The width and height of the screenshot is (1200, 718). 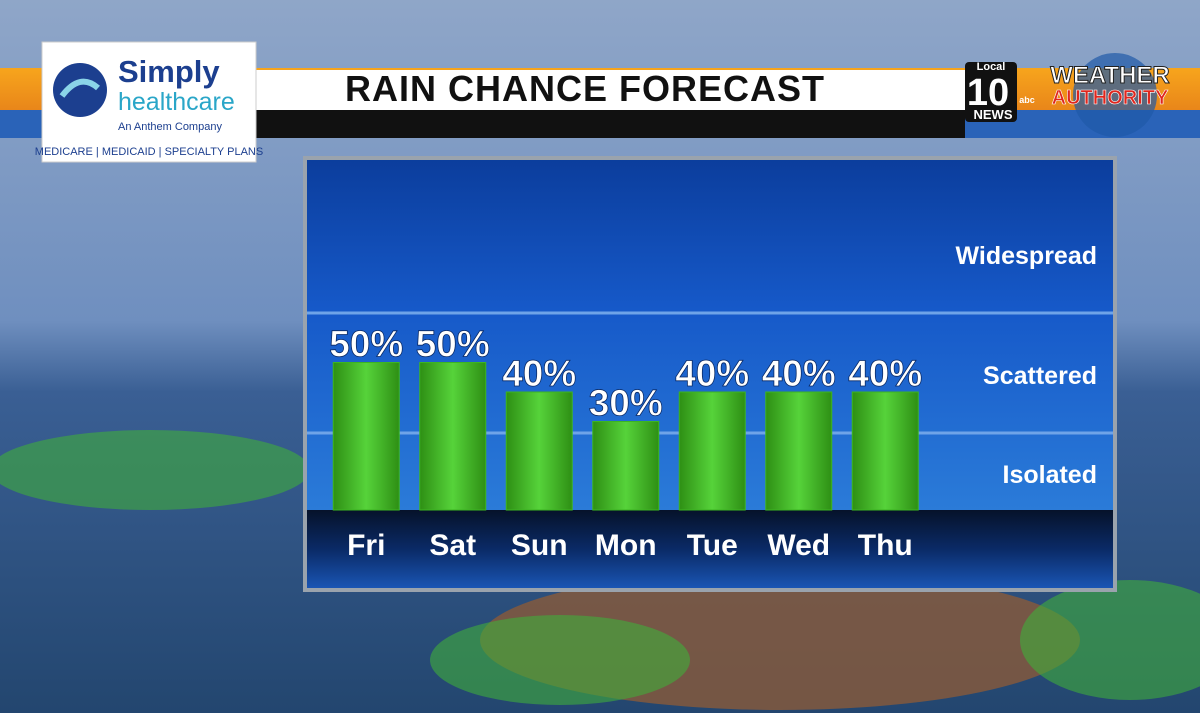 I want to click on title-banner, so click(x=610, y=90).